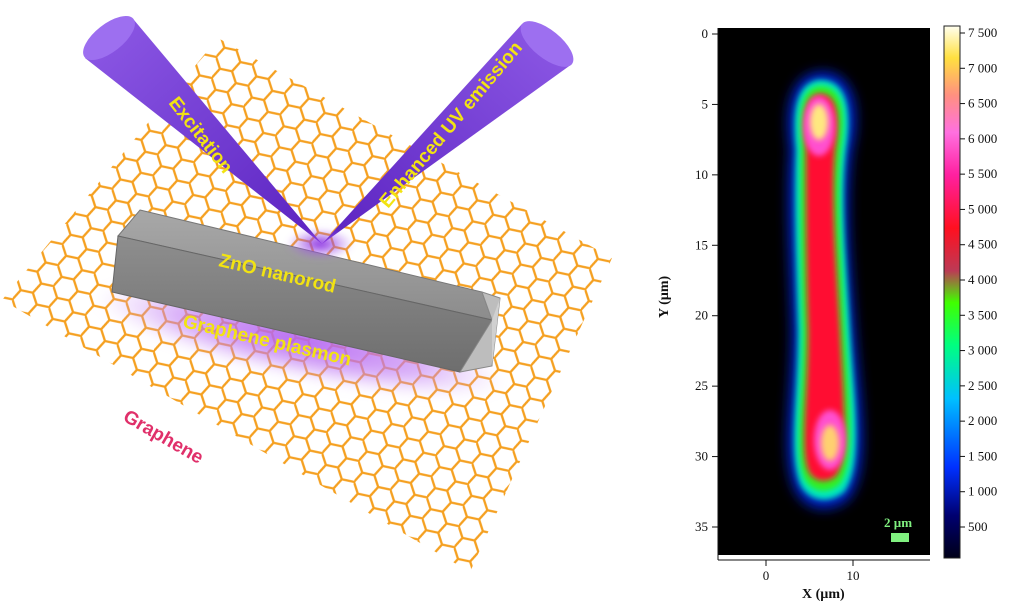  What do you see at coordinates (320, 244) in the screenshot?
I see `excitation-spot` at bounding box center [320, 244].